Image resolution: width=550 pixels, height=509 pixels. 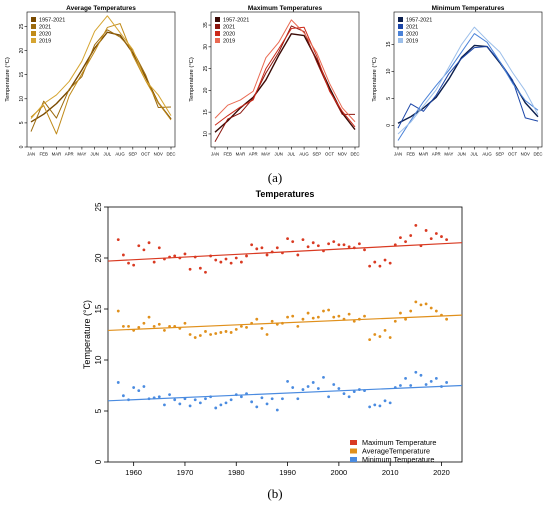 What do you see at coordinates (285, 393) in the screenshot?
I see `trend-line` at bounding box center [285, 393].